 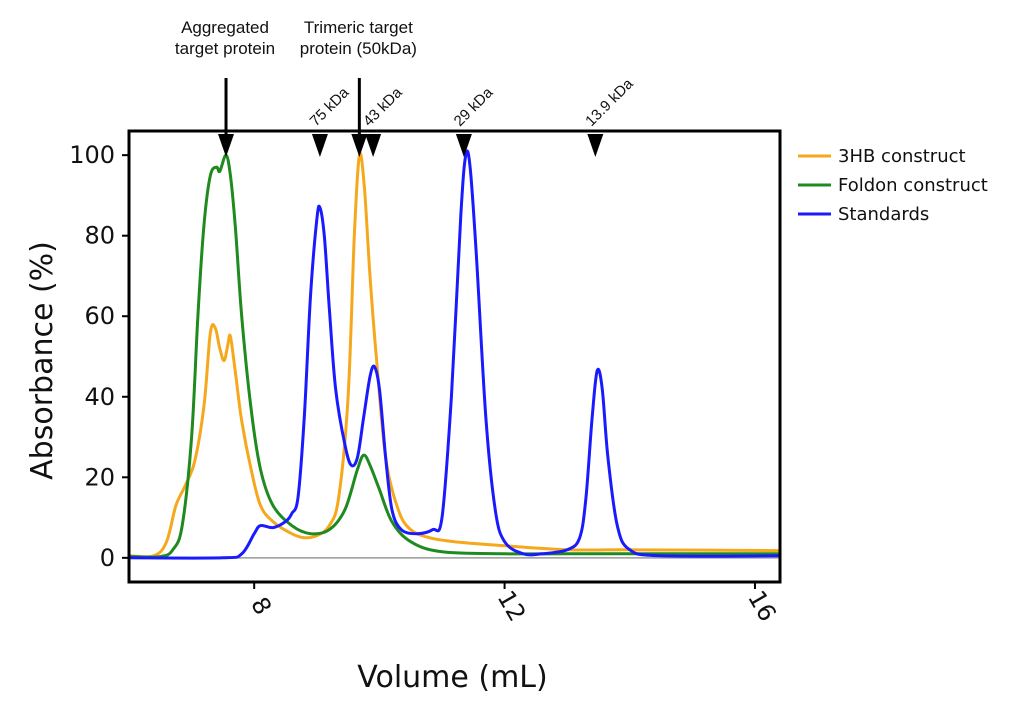 I want to click on legend: 3HB construct Foldon construct Standards, so click(x=893, y=185).